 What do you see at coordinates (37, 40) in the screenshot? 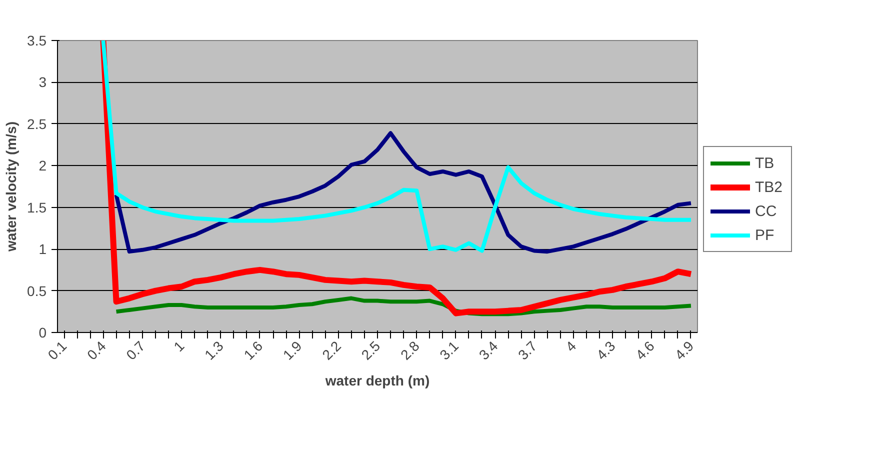
I see `y-tick-label: 3.5` at bounding box center [37, 40].